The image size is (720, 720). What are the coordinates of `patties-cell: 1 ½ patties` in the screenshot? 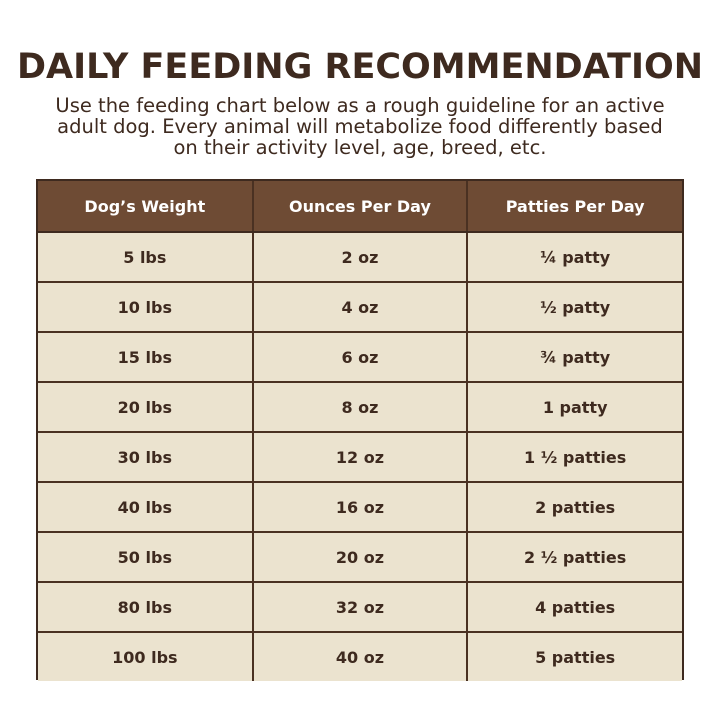 It's located at (574, 456).